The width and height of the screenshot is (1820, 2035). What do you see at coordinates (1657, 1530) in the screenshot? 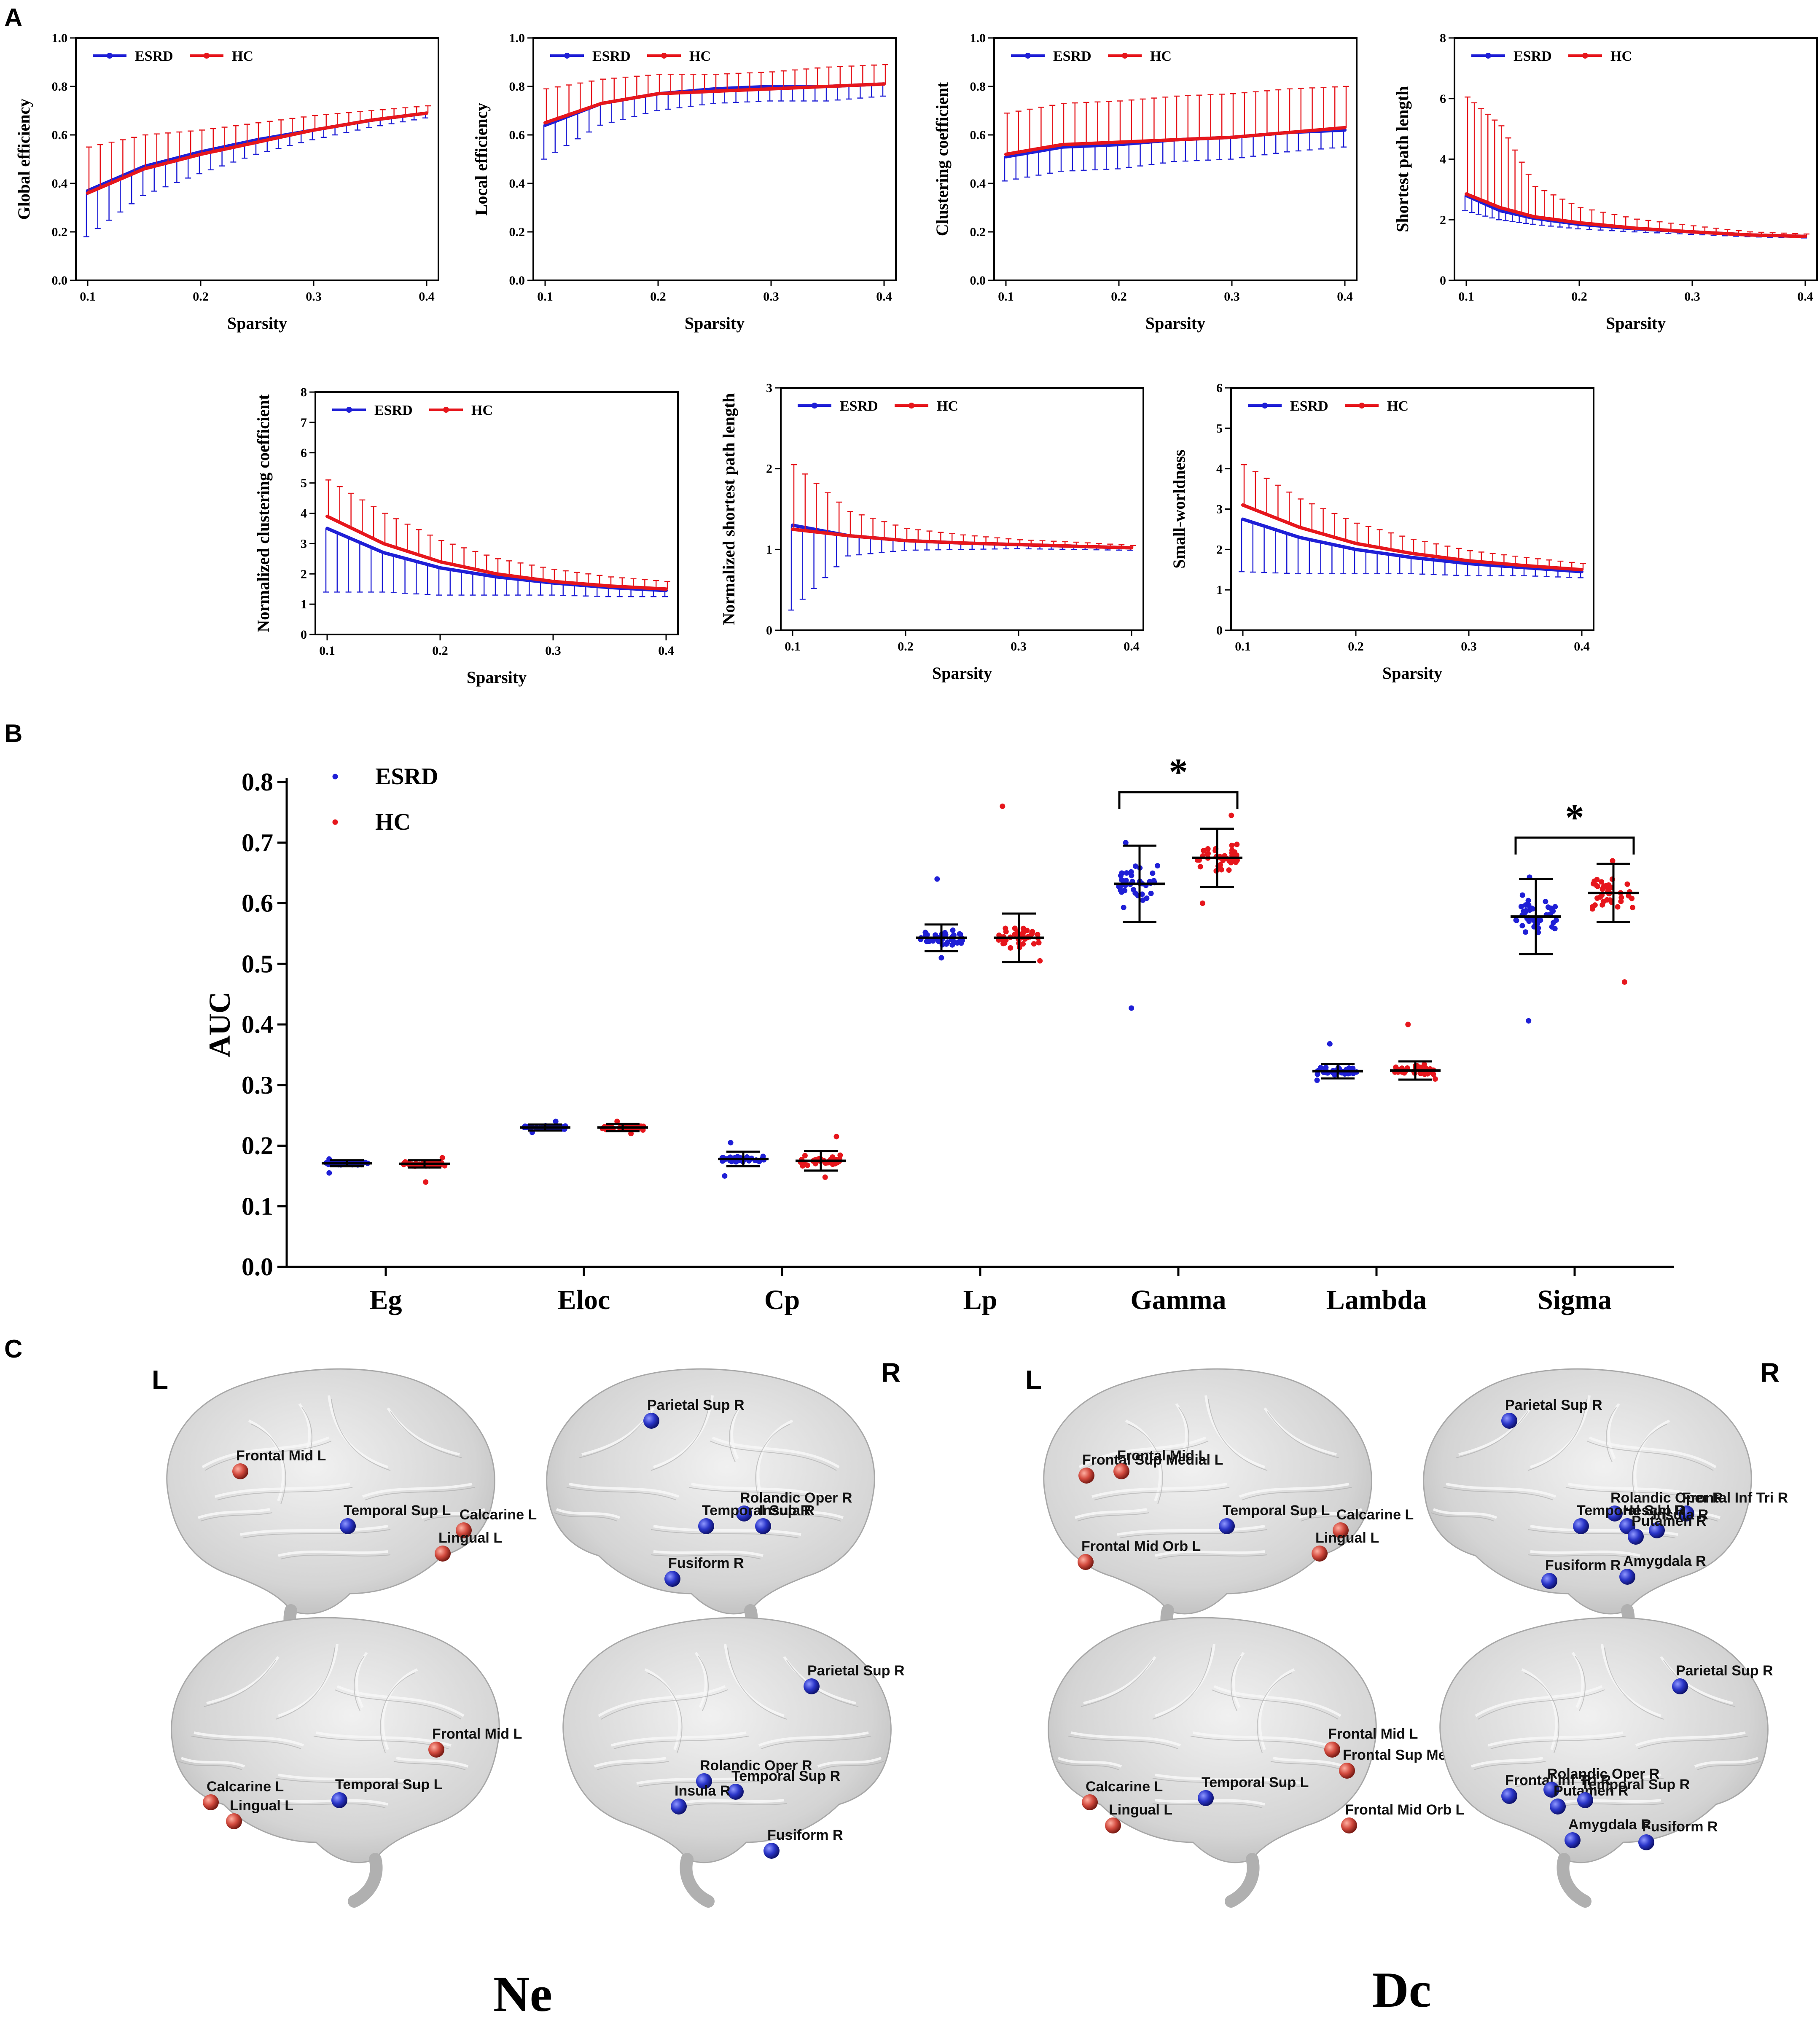
I see `brain-node-insula-r` at bounding box center [1657, 1530].